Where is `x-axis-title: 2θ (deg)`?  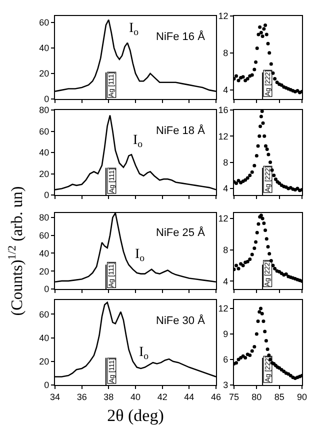
x-axis-title: 2θ (deg) is located at coordinates (135, 416).